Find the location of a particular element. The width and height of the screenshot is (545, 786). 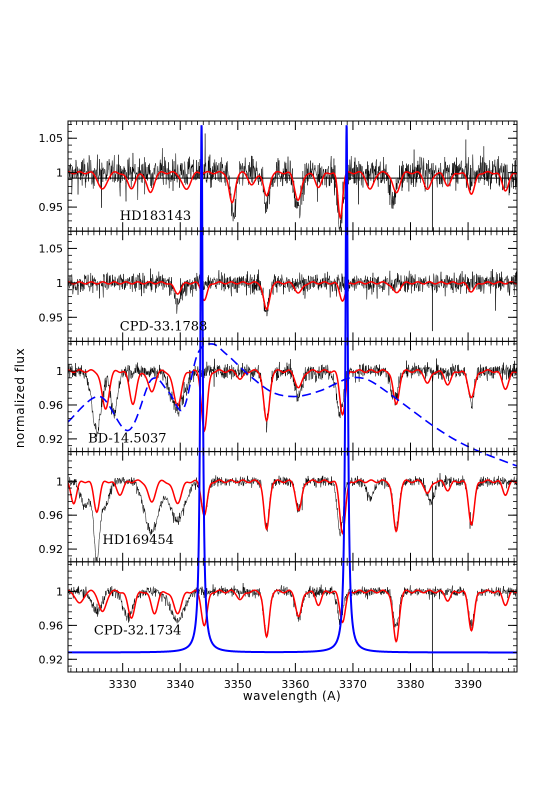

x-tick-label: 3330 is located at coordinates (123, 684).